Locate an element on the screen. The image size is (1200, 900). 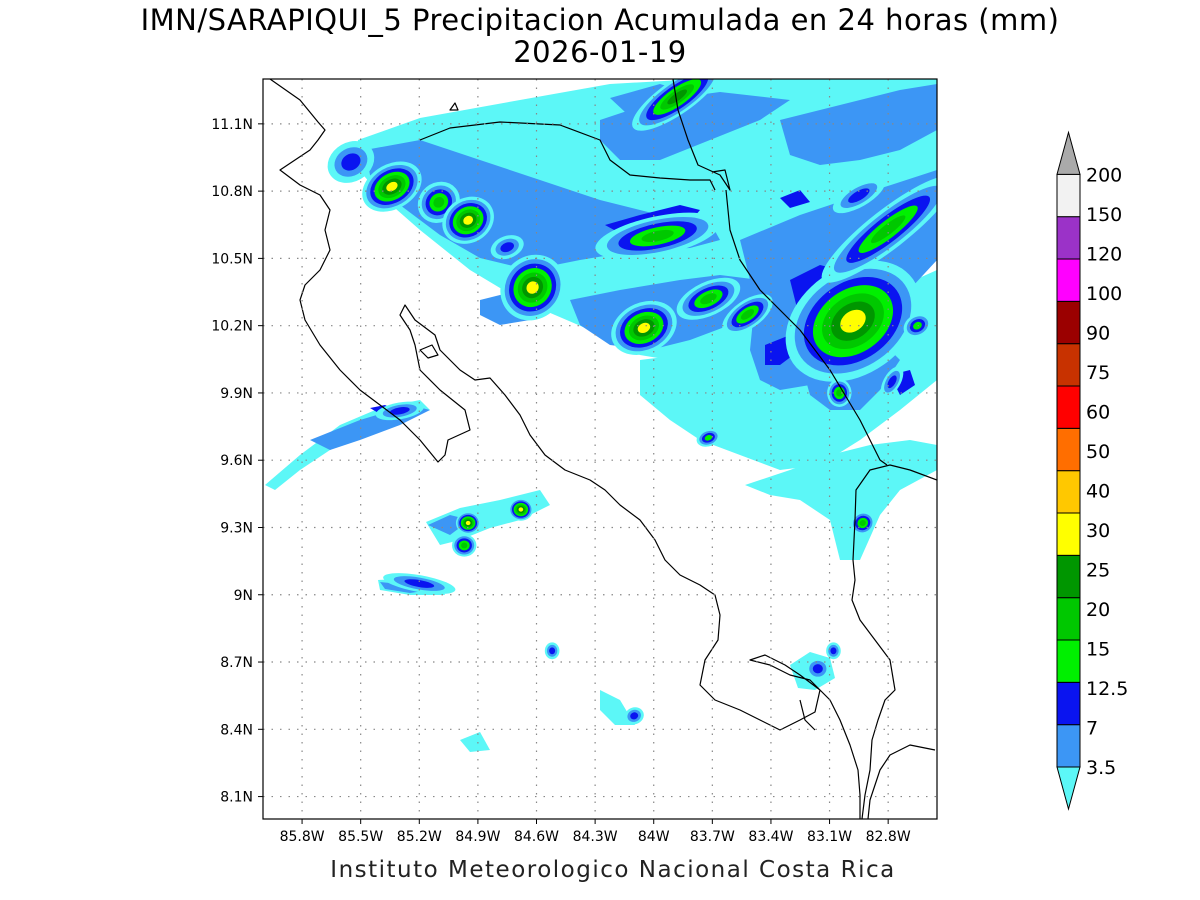
lon-tick-label: 85.5W is located at coordinates (360, 837).